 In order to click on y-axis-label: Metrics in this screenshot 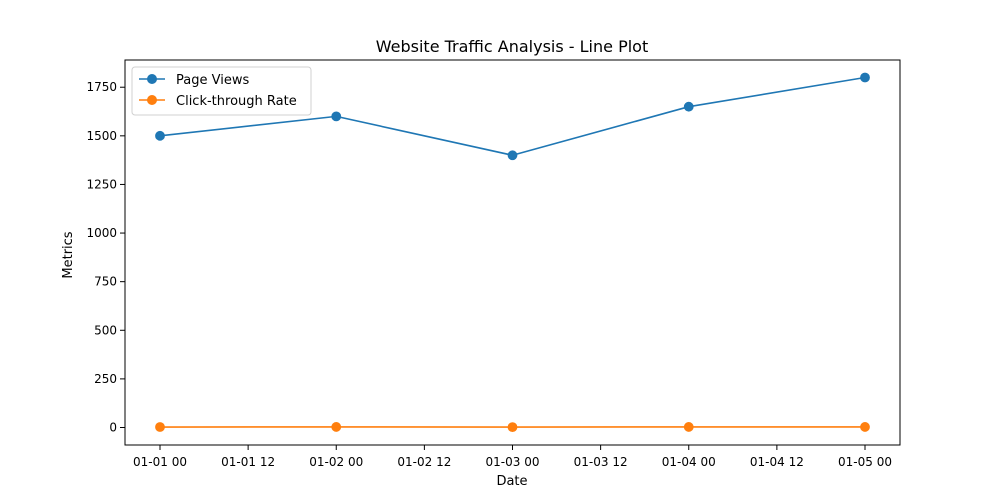, I will do `click(68, 254)`.